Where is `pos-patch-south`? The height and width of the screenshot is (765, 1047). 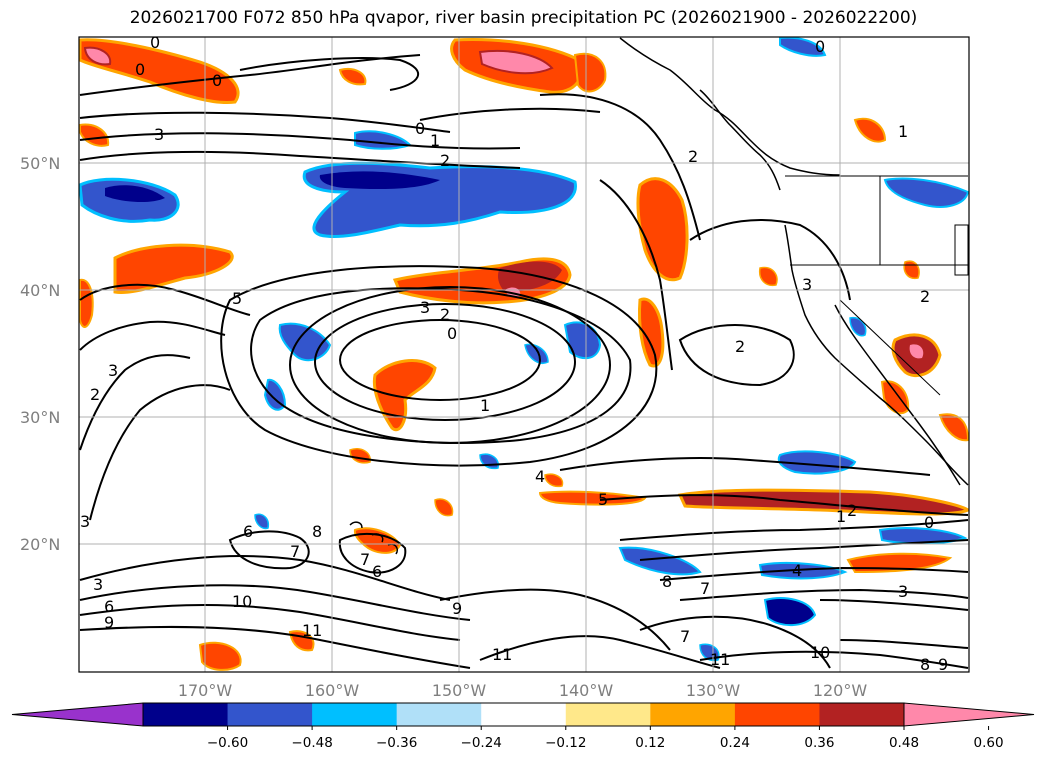 pos-patch-south is located at coordinates (220, 656).